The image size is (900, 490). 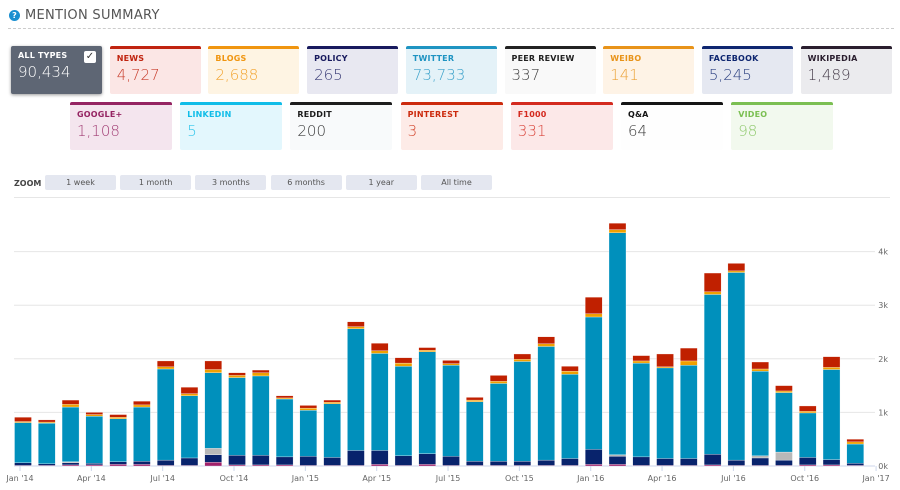 I want to click on filter-card-policy: POLICY 265, so click(x=353, y=70).